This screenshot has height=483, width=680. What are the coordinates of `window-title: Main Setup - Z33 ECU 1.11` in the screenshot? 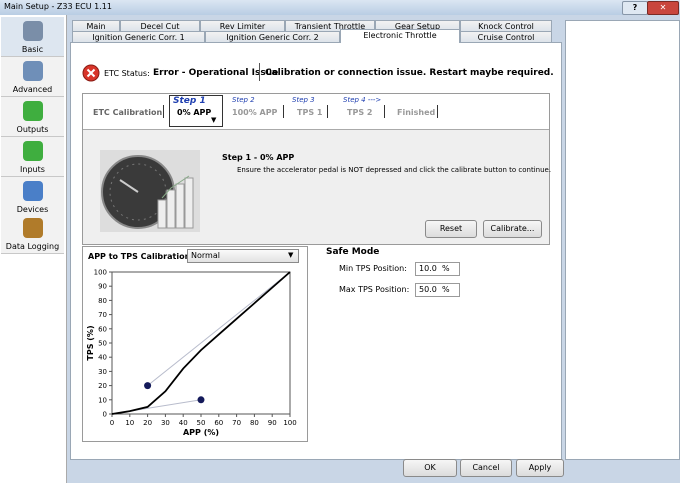 It's located at (58, 6).